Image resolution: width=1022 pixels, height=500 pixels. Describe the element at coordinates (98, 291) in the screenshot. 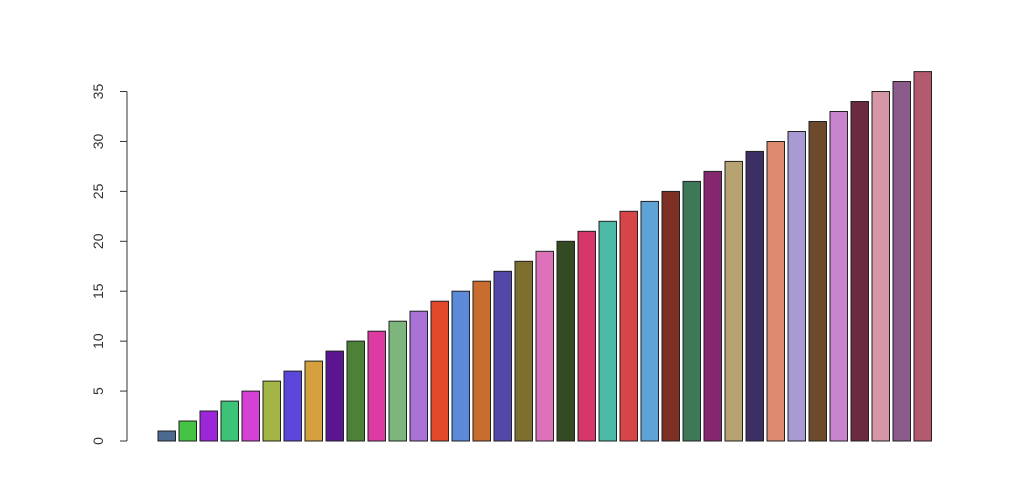

I see `y-tick-label: 15` at that location.